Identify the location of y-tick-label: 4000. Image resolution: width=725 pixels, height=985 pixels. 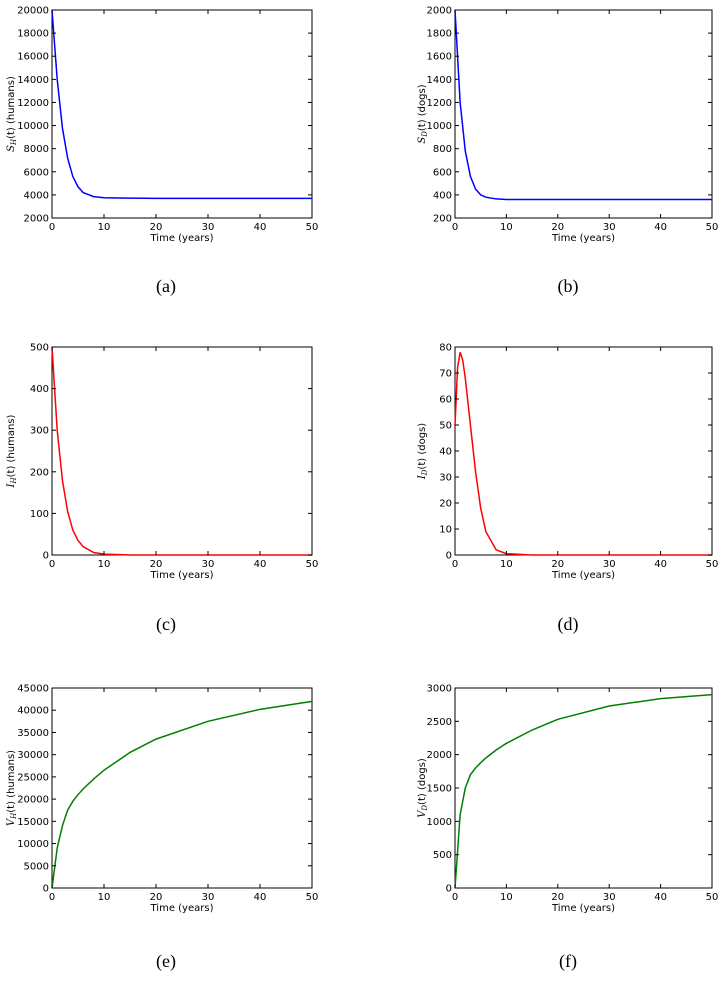
(36, 195).